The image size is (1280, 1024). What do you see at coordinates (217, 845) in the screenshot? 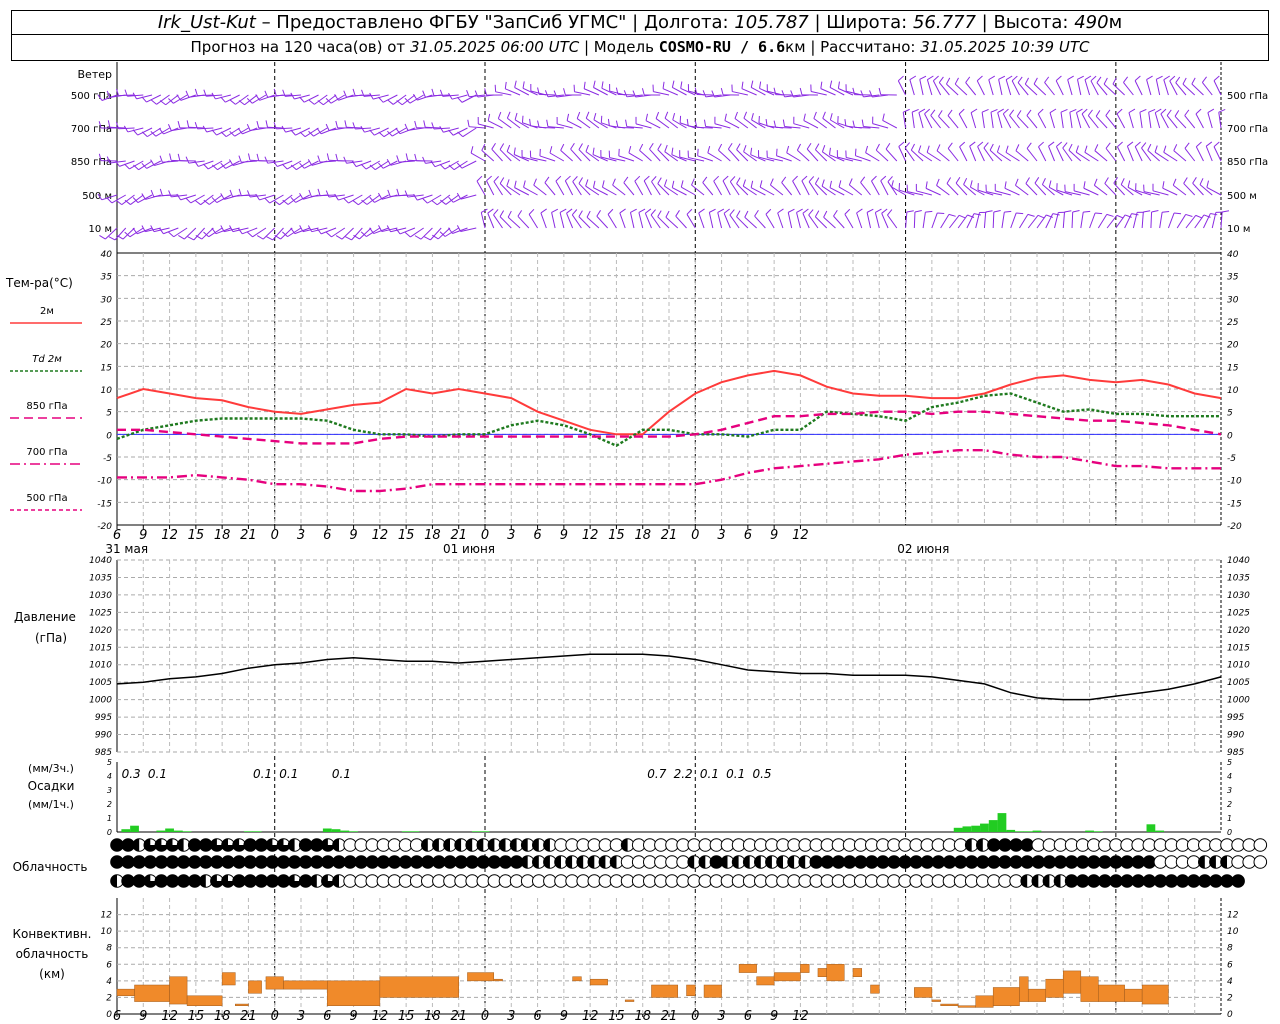
I see `cloud-three-quarter` at bounding box center [217, 845].